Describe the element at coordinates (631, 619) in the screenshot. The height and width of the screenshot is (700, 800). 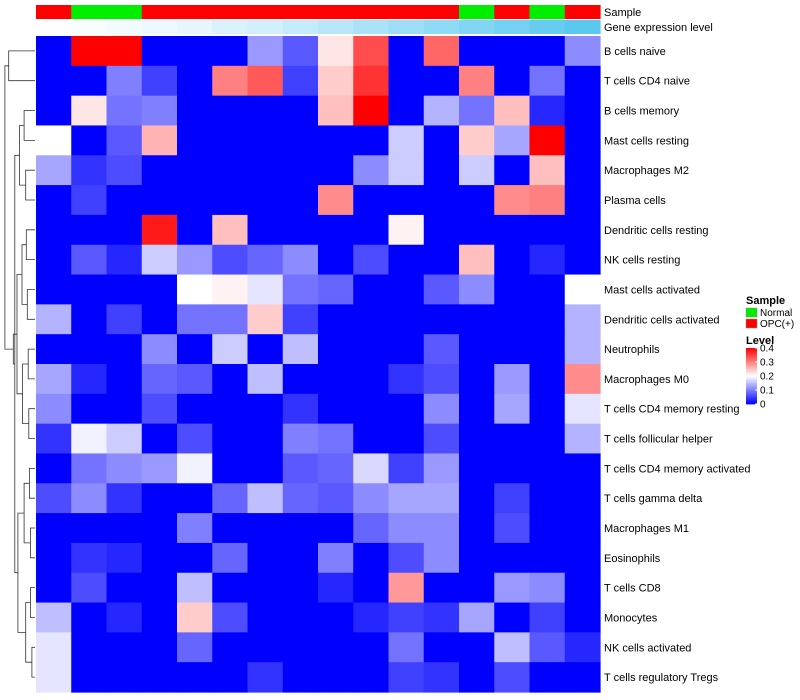
I see `row-label: Monocytes` at that location.